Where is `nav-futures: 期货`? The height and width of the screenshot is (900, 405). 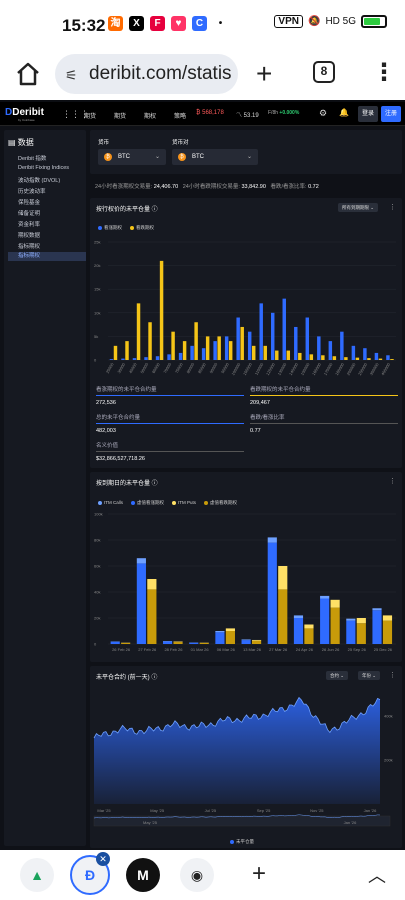
nav-futures: 期货 is located at coordinates (90, 117).